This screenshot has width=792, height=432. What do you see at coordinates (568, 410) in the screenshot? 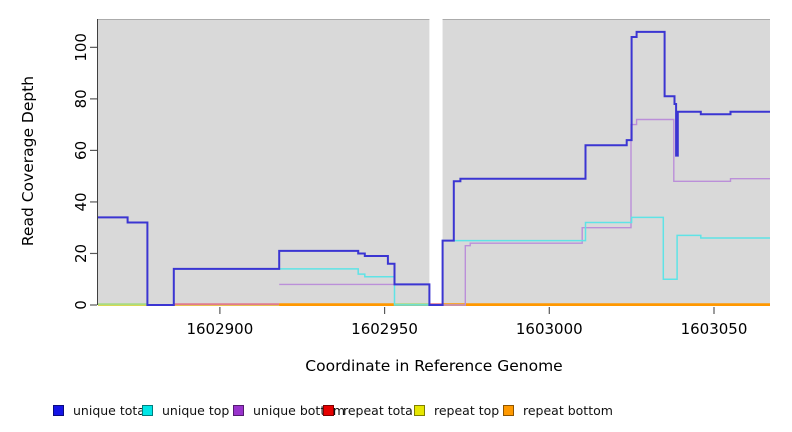
I see `legend-label: repeat bottom` at bounding box center [568, 410].